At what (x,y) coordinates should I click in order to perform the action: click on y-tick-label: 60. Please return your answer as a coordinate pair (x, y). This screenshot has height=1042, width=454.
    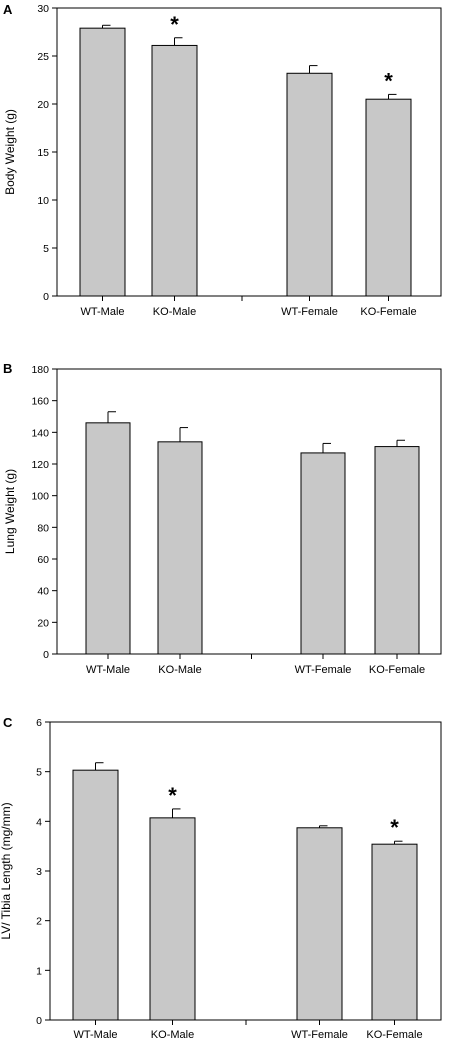
    Looking at the image, I should click on (43, 560).